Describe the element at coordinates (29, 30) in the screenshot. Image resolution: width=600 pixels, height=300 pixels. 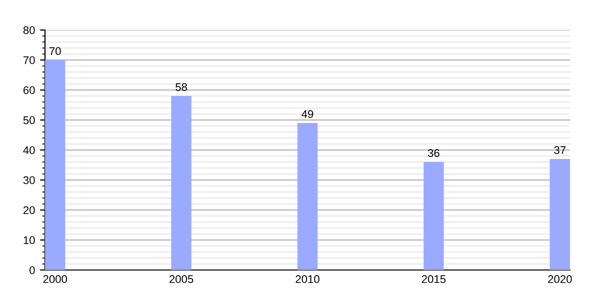
I see `y-tick-label: 80` at that location.